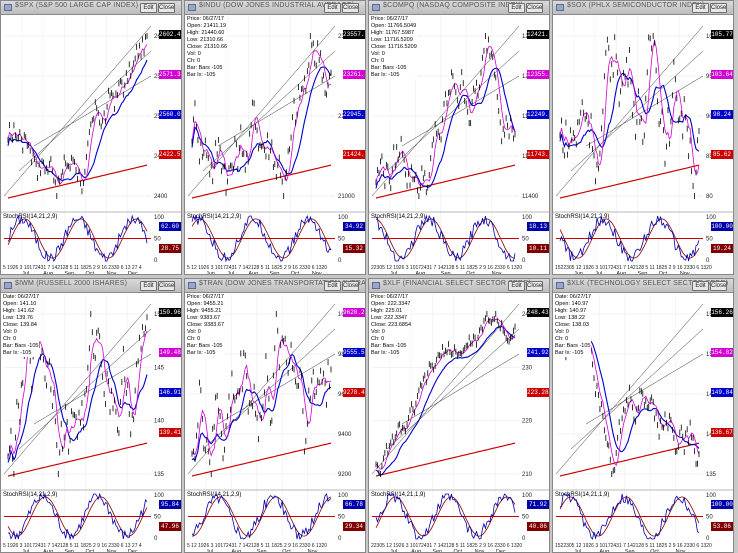 The height and width of the screenshot is (553, 738). Describe the element at coordinates (709, 117) in the screenshot. I see `price-tick-label: 90` at that location.